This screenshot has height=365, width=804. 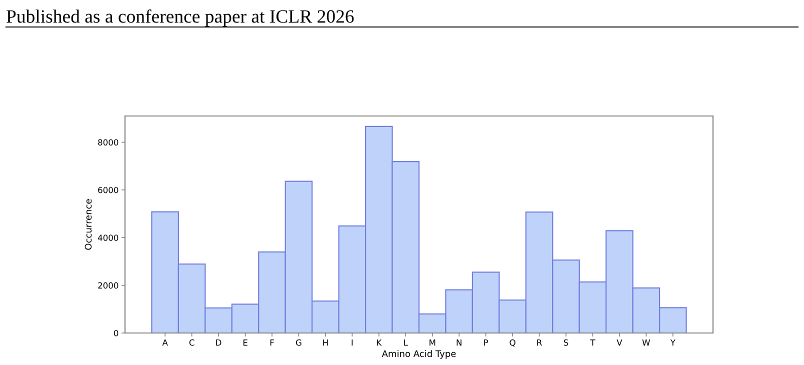 What do you see at coordinates (108, 285) in the screenshot?
I see `y-tick-label: 2000` at bounding box center [108, 285].